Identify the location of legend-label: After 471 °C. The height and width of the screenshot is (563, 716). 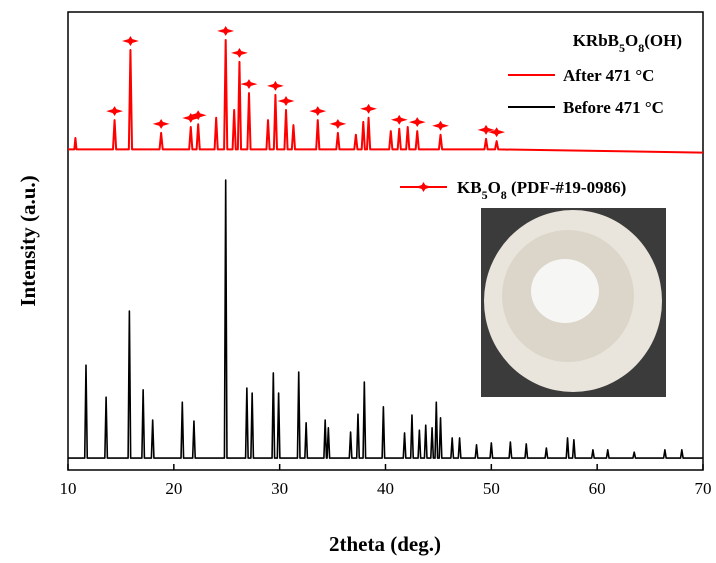
(608, 75).